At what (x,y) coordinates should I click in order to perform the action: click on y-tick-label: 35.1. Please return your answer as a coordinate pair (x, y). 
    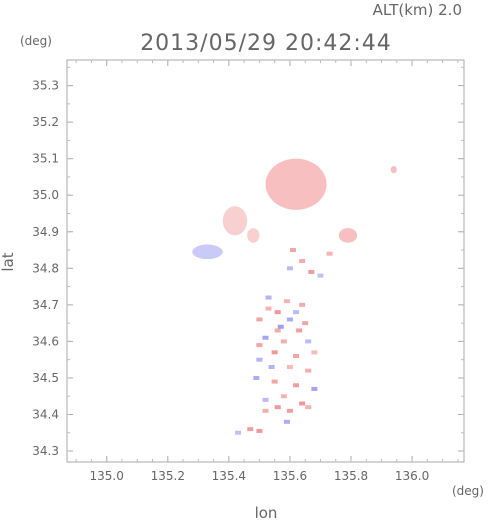
    Looking at the image, I should click on (45, 159).